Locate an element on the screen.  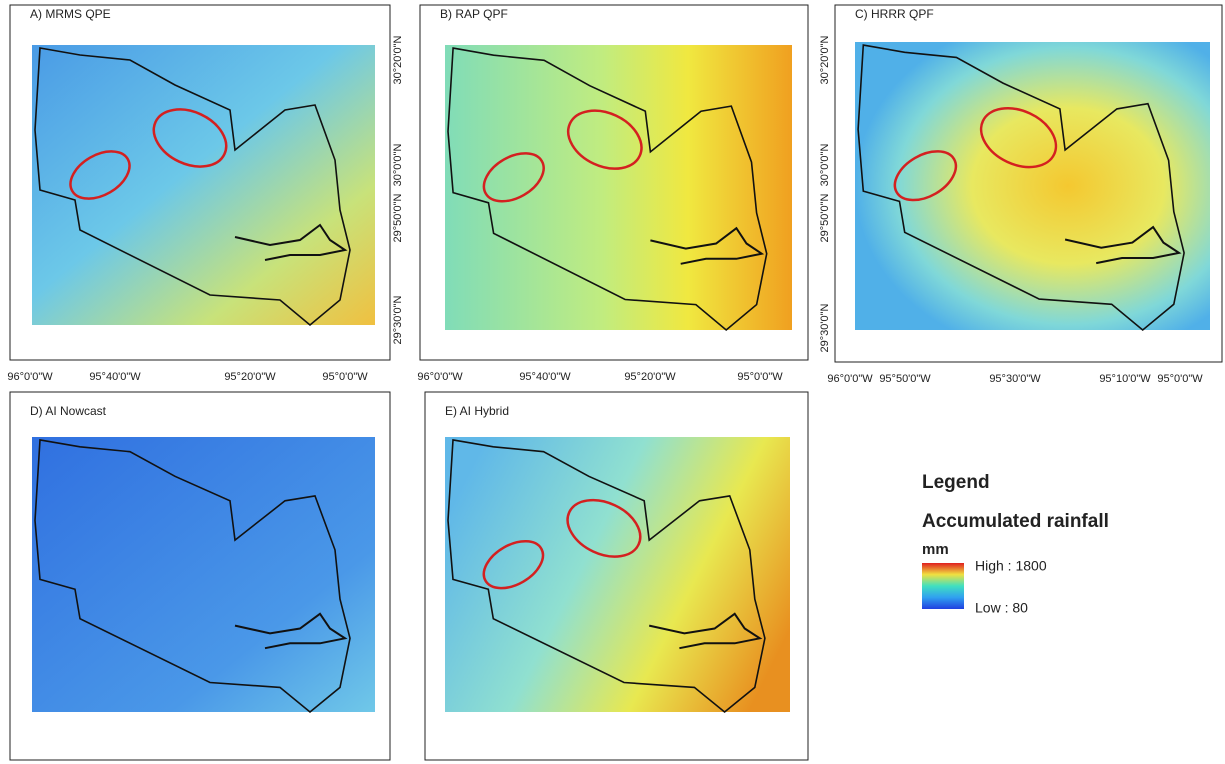
legend-unit: mm is located at coordinates (935, 549).